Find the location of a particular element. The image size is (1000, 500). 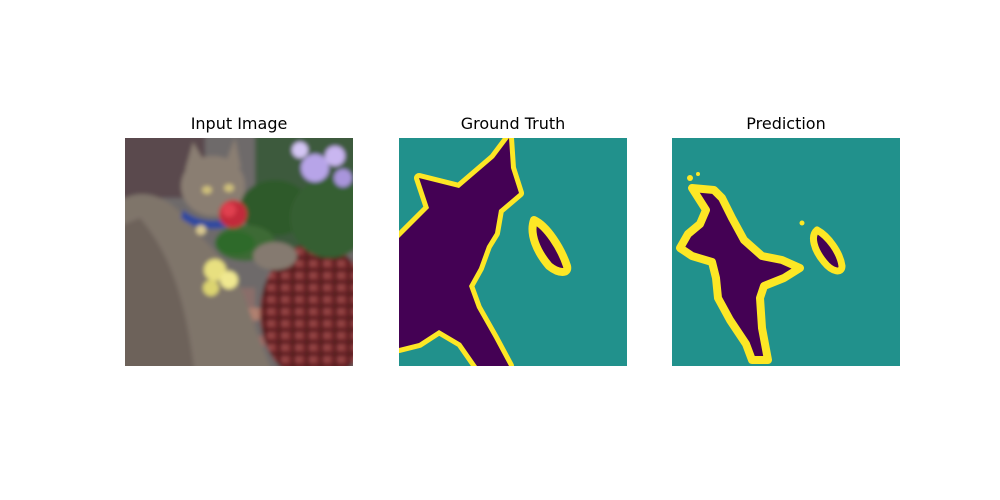

panel-prediction: Prediction is located at coordinates (786, 239).